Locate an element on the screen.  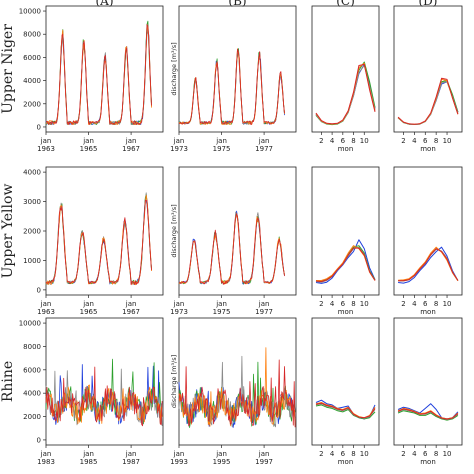
x-tick-label: 1985 is located at coordinates (89, 462).